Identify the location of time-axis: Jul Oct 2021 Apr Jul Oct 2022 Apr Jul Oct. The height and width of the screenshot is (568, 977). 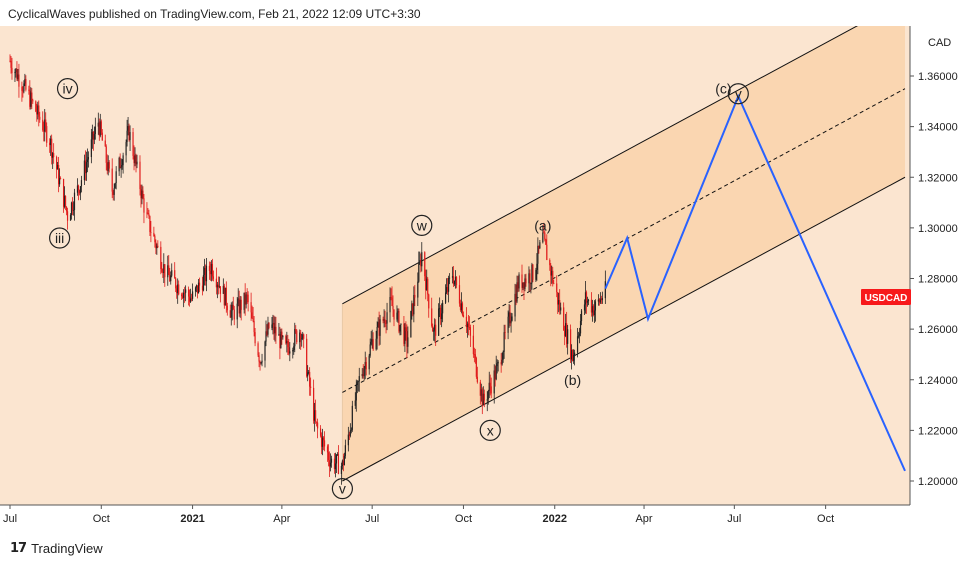
(418, 515).